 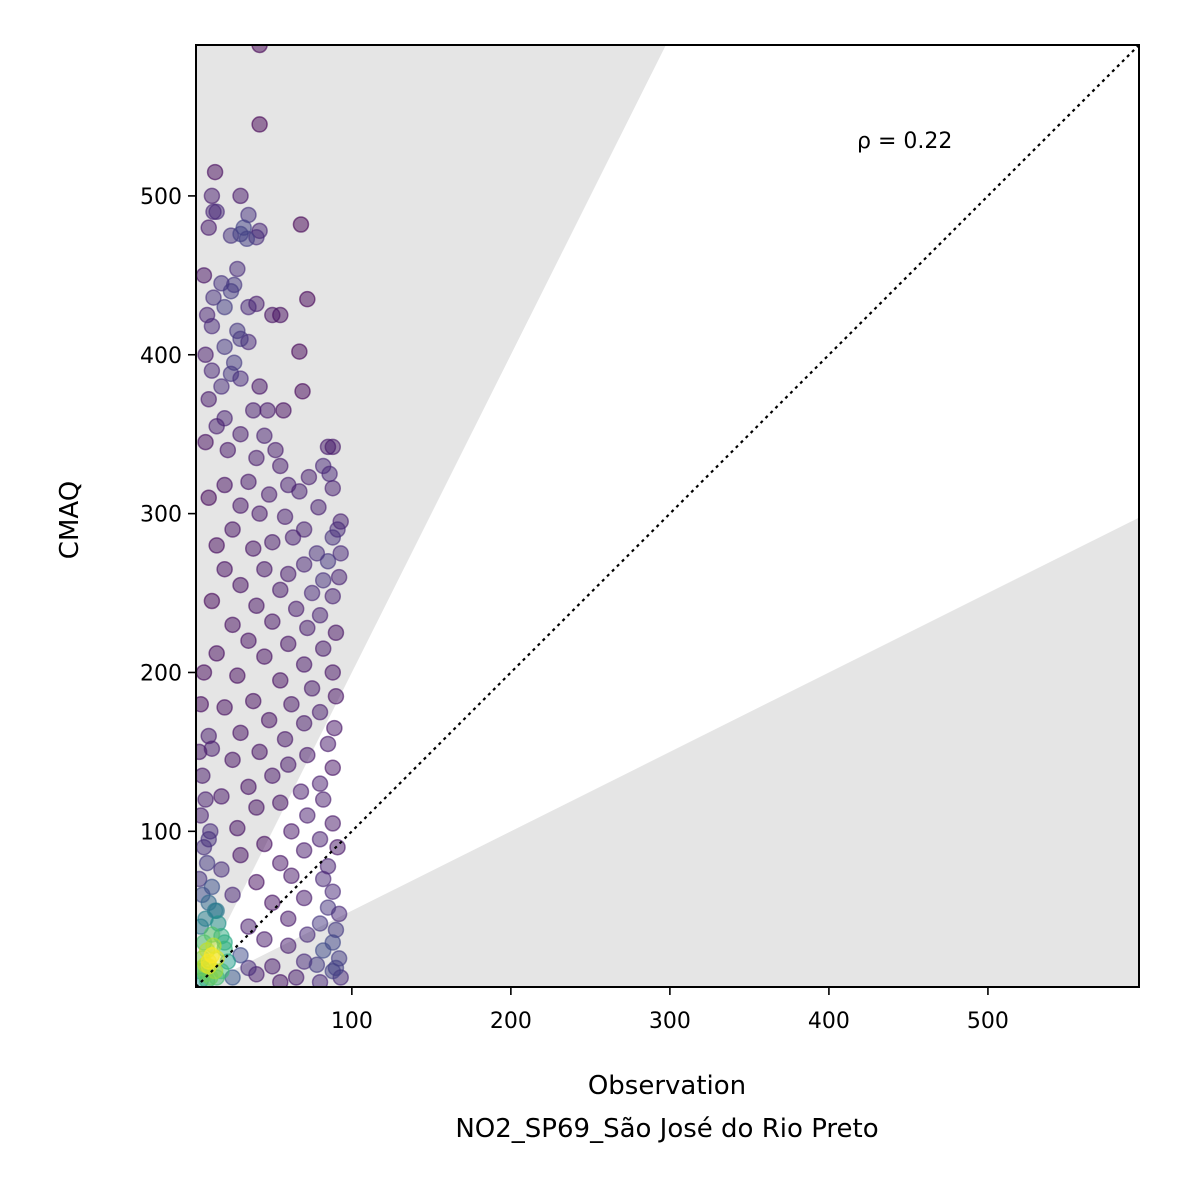 I want to click on x-tick-label: 500, so click(x=988, y=1021).